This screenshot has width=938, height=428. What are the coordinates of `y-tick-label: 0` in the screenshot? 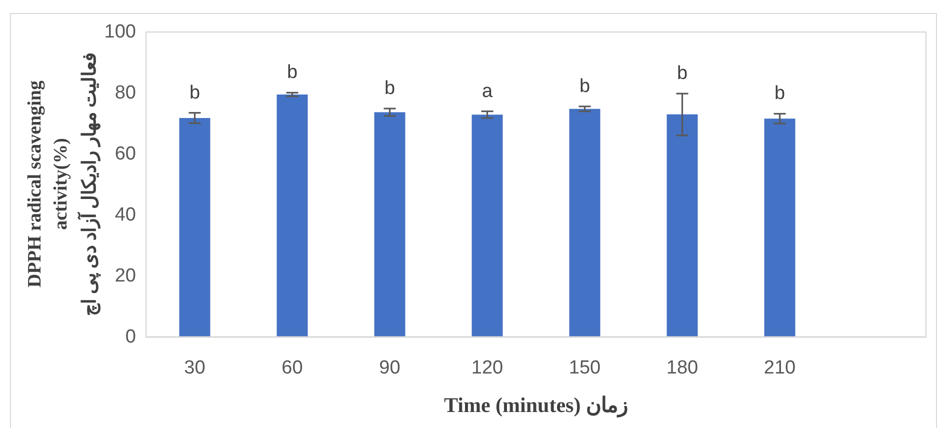 It's located at (130, 337).